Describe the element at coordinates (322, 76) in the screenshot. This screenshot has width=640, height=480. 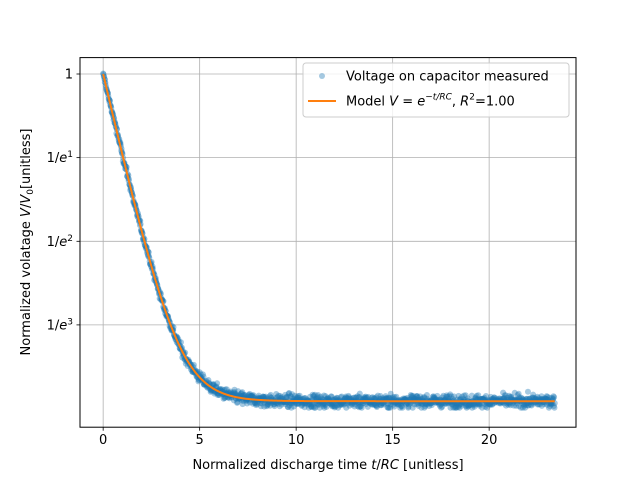
I see `legend-marker-measured` at that location.